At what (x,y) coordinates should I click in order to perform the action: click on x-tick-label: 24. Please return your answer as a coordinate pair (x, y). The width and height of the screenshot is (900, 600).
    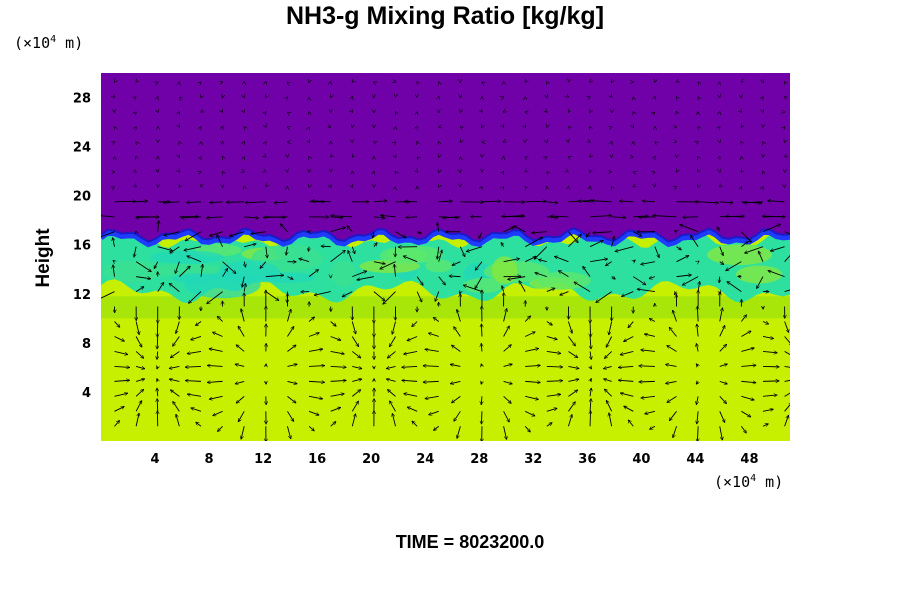
    Looking at the image, I should click on (425, 459).